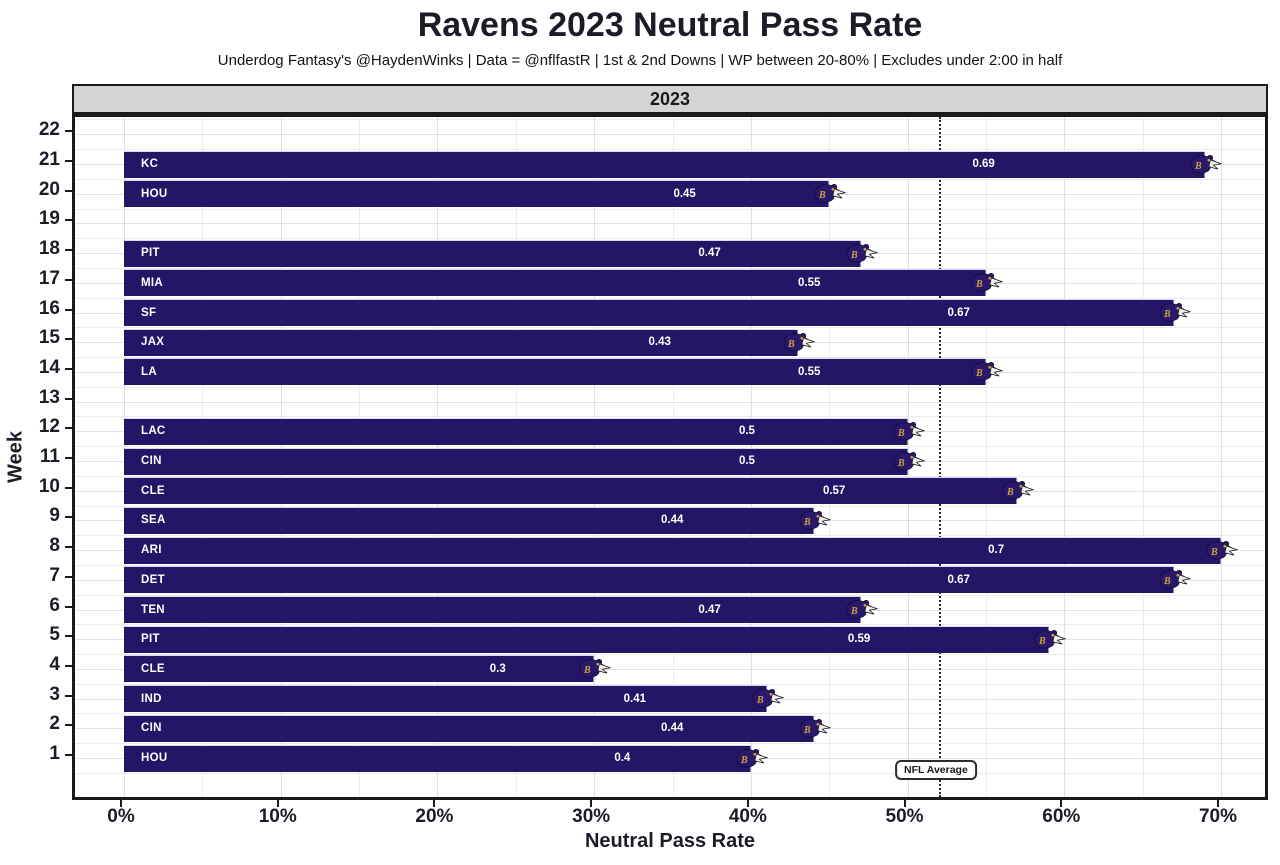 Image resolution: width=1280 pixels, height=865 pixels. What do you see at coordinates (461, 342) in the screenshot?
I see `pass-rate-bar-week-15: JAX 0.43` at bounding box center [461, 342].